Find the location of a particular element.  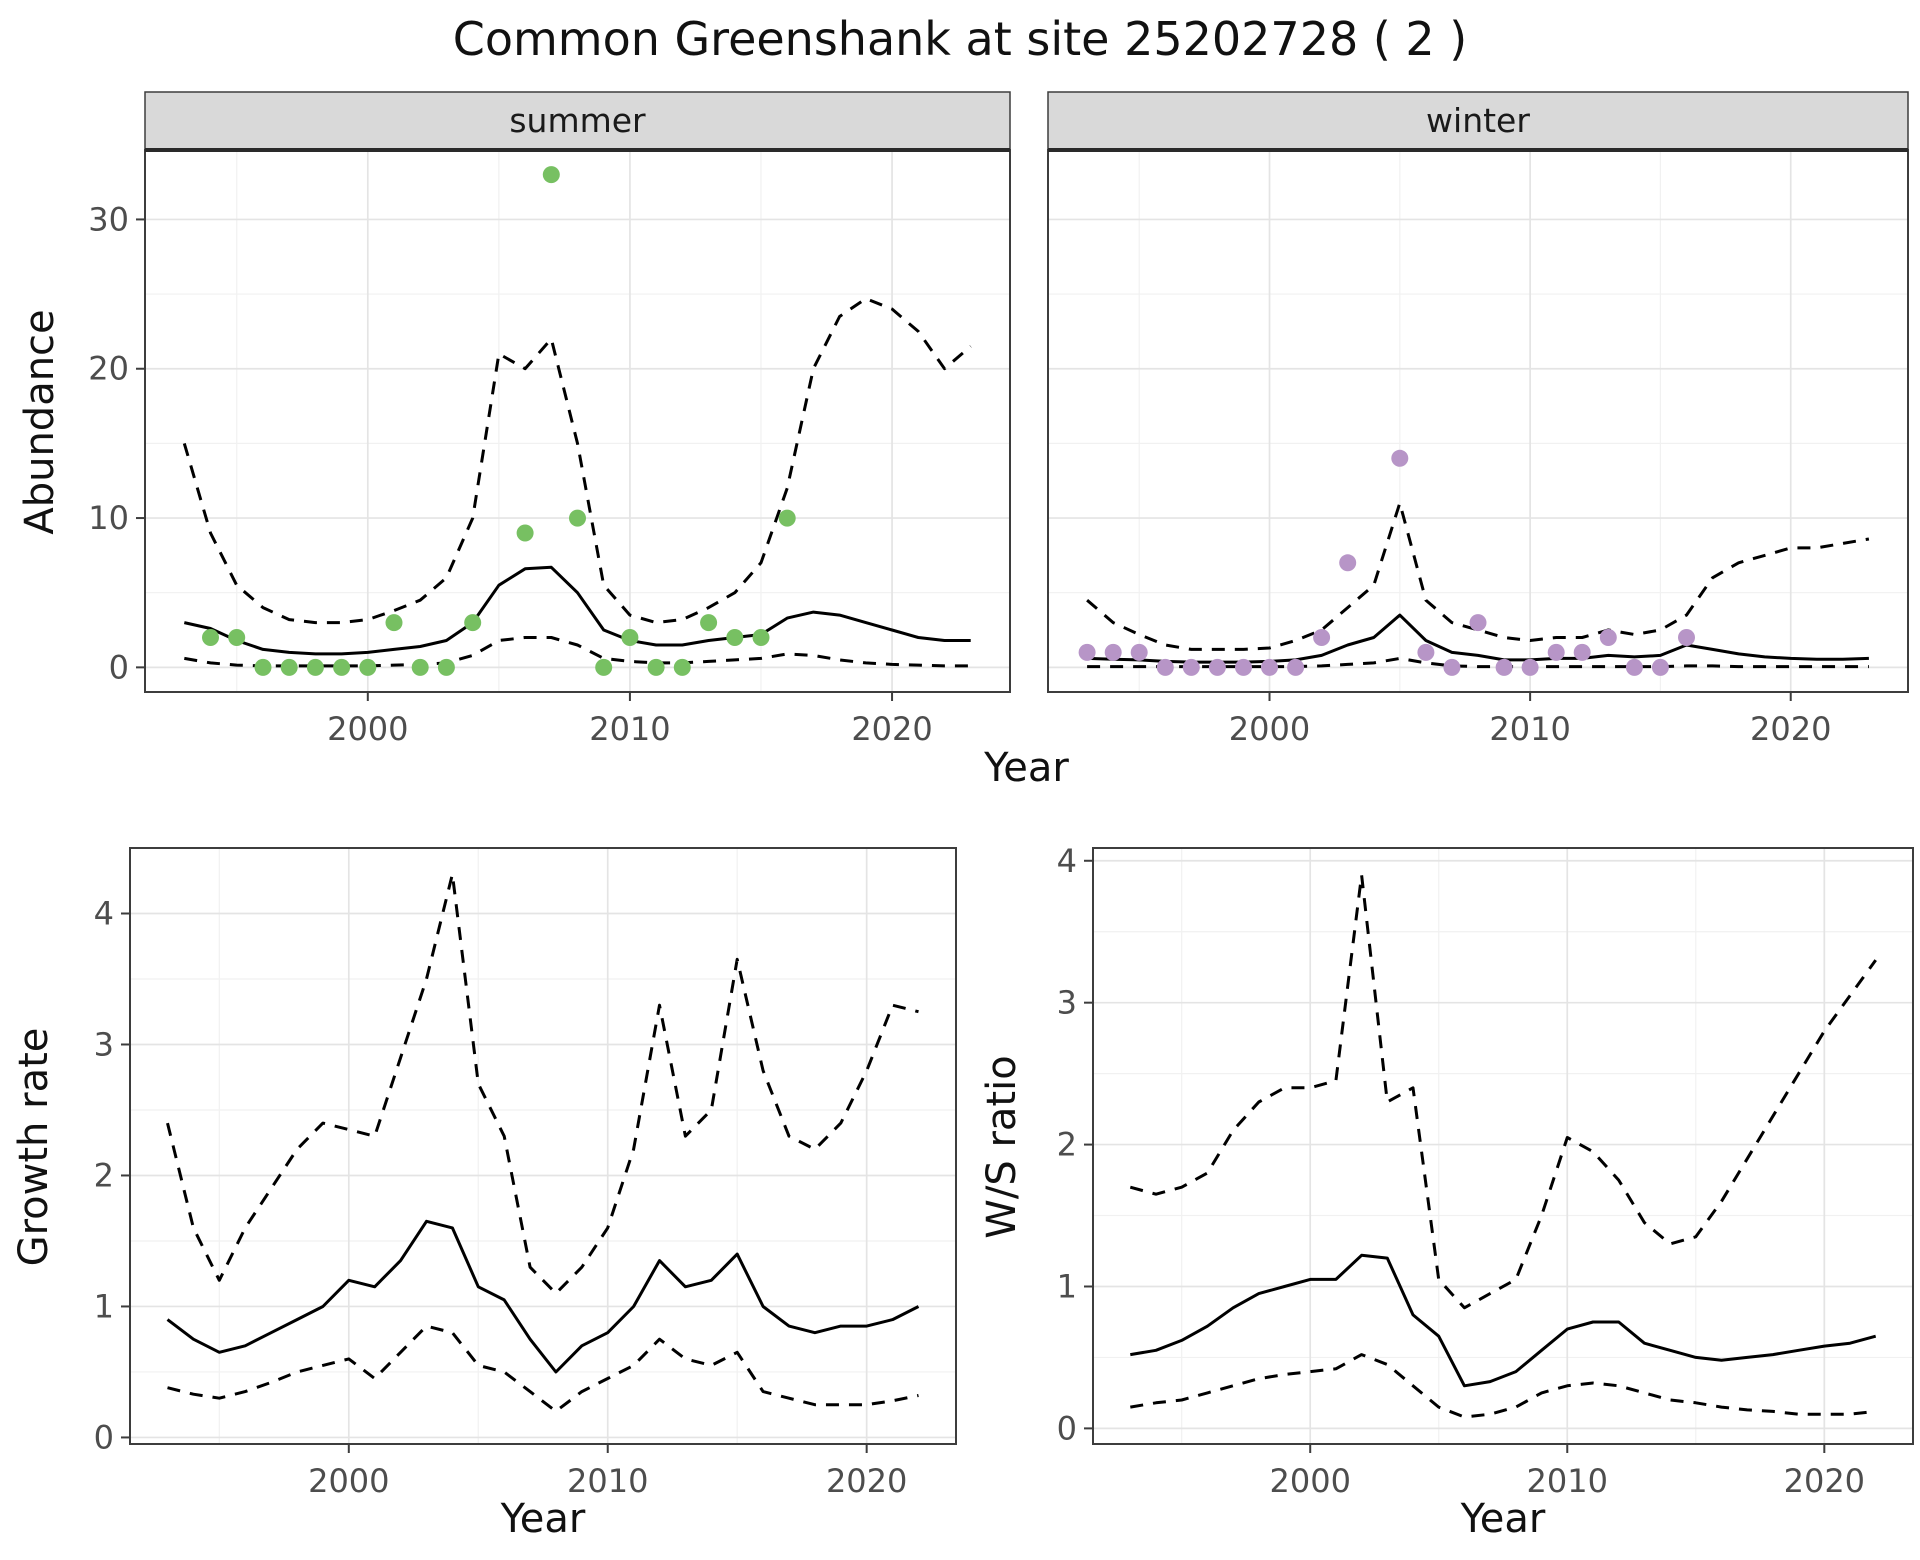

chart-title: Common Greenshank at site 25202728 ( 2 ) is located at coordinates (960, 39).